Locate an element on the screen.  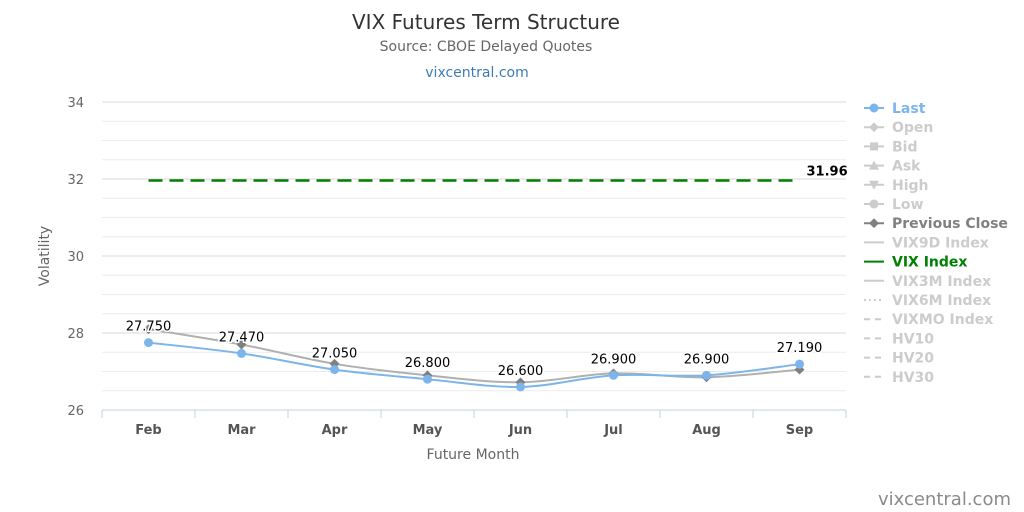
legend-item: Ask is located at coordinates (892, 167).